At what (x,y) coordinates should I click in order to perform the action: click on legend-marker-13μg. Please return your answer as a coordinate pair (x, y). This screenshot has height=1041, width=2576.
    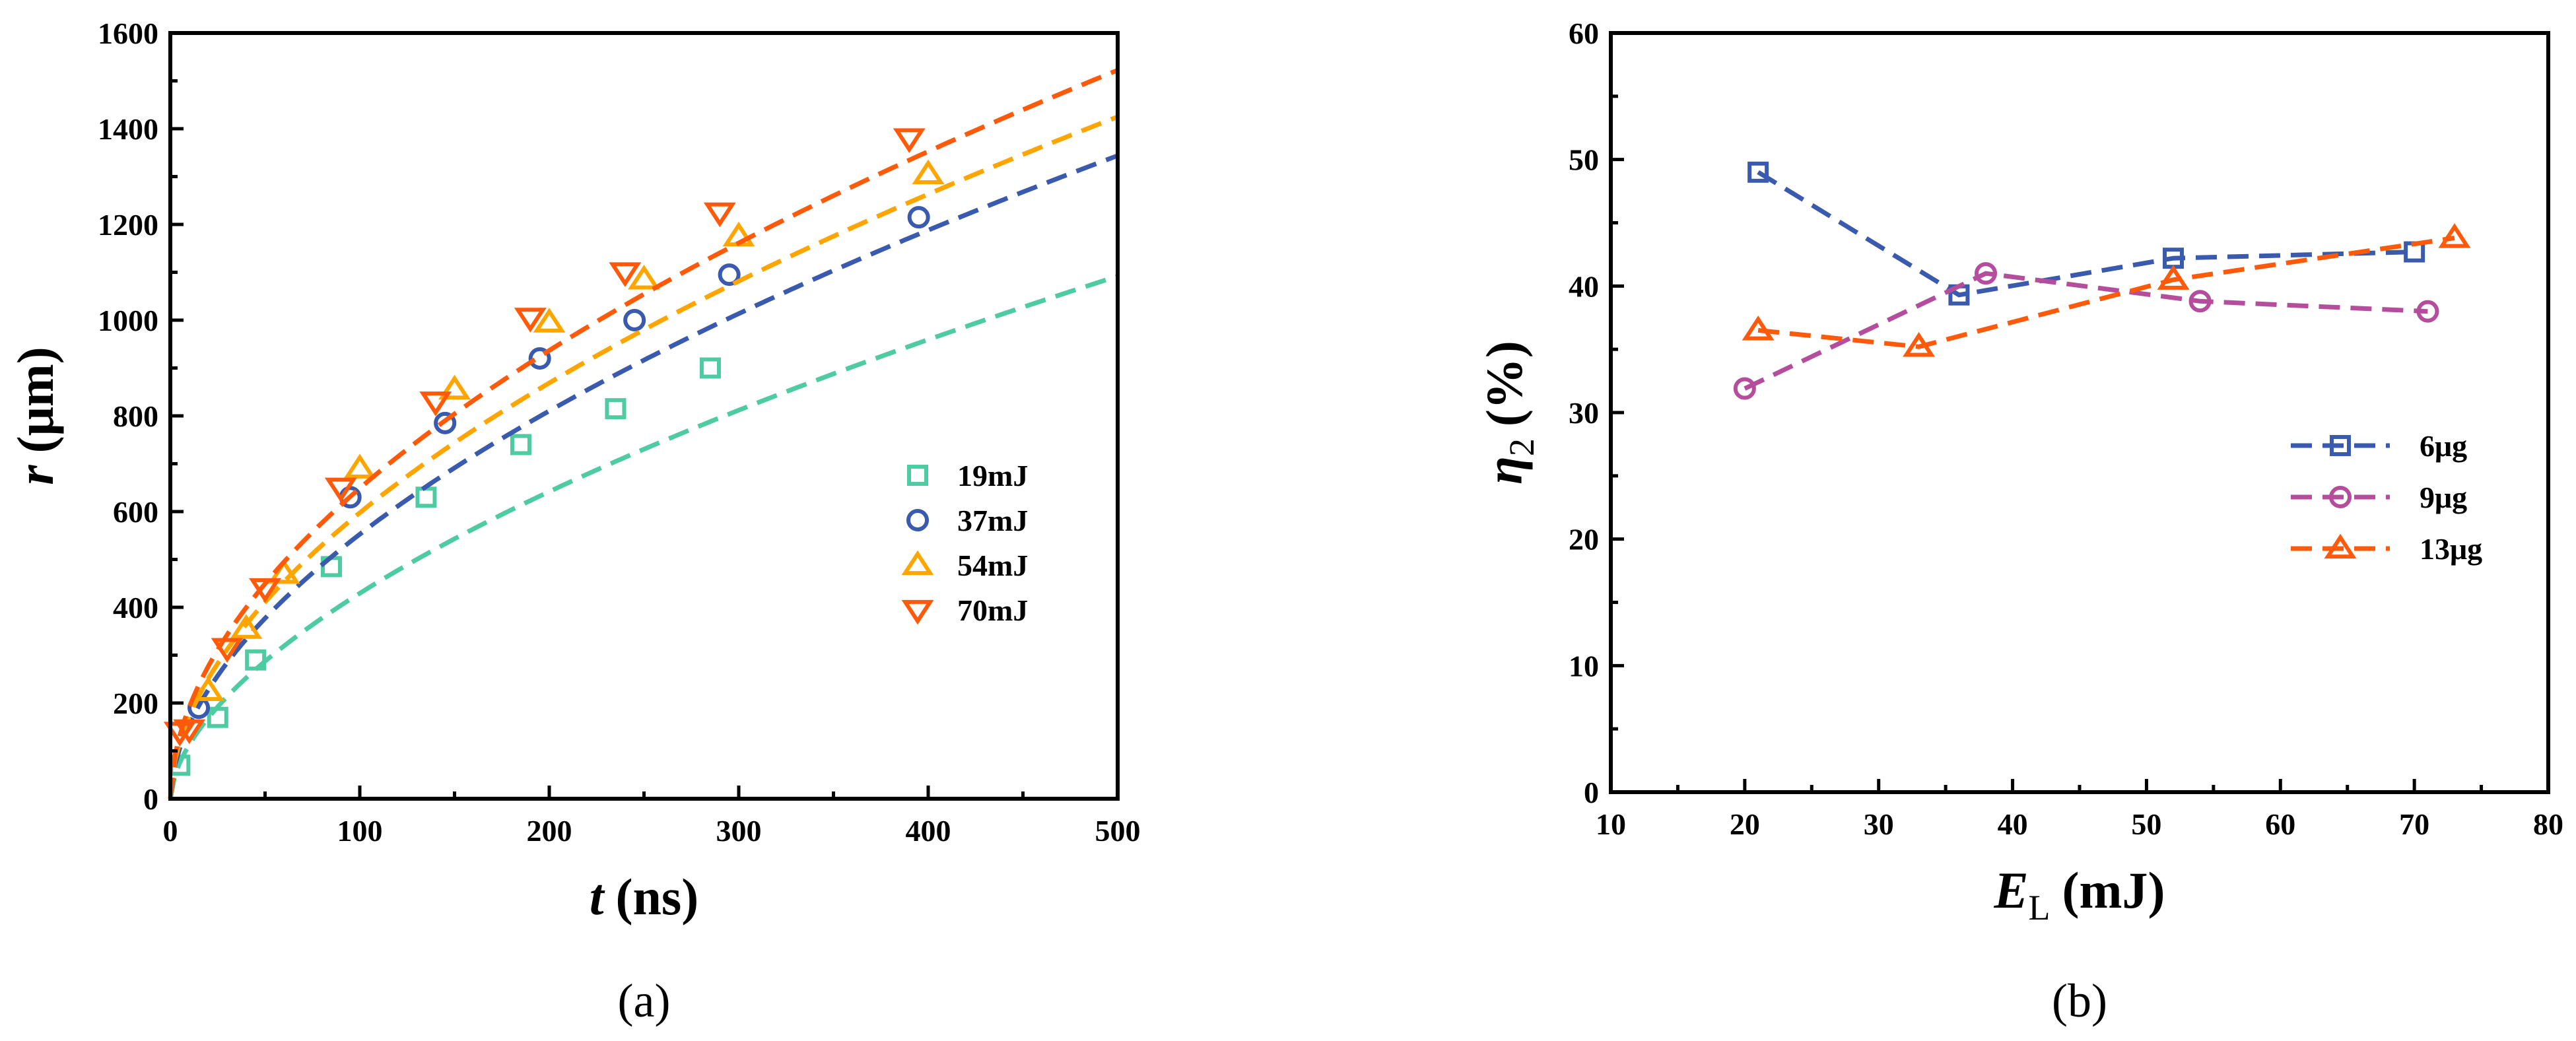
    Looking at the image, I should click on (2341, 546).